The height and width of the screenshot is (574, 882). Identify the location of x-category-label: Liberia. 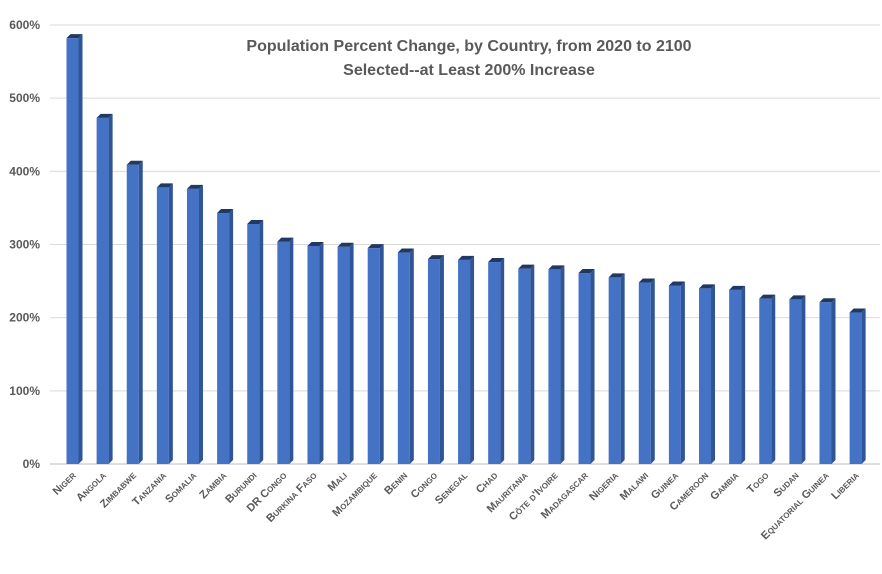
(845, 485).